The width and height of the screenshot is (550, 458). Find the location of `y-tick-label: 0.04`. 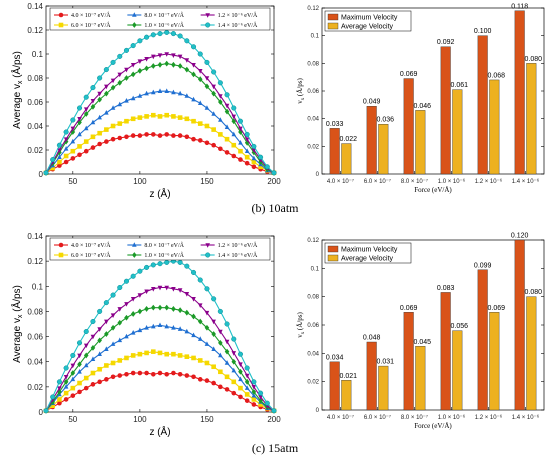

y-tick-label: 0.04 is located at coordinates (35, 362).